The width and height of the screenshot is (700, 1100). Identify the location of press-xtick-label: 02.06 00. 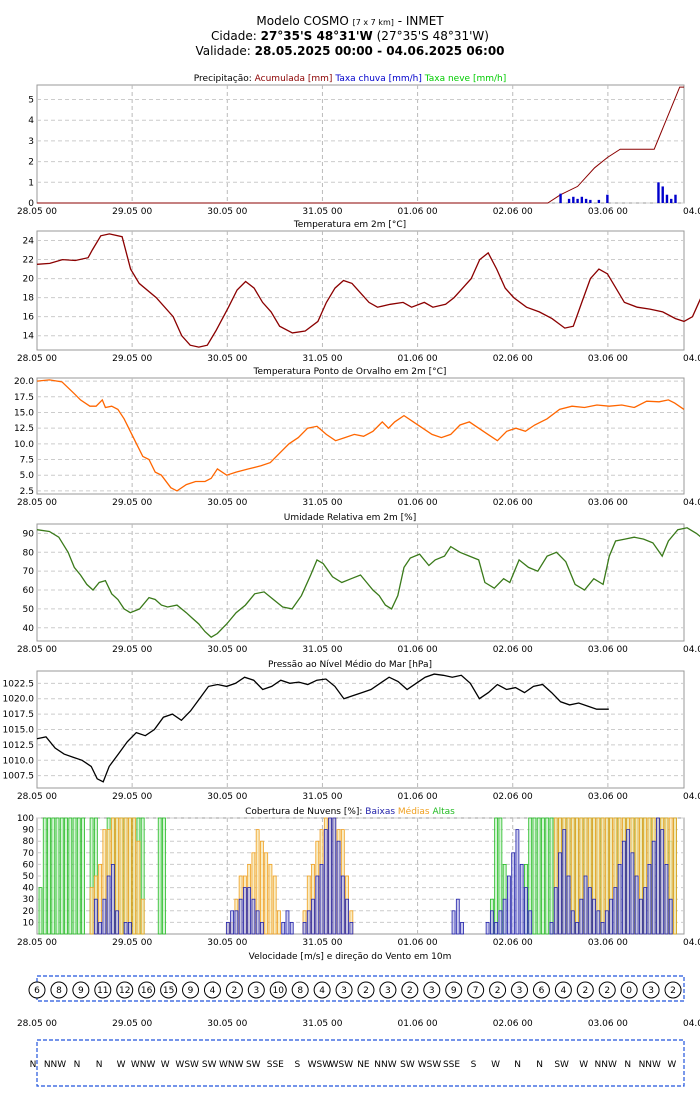
(513, 797).